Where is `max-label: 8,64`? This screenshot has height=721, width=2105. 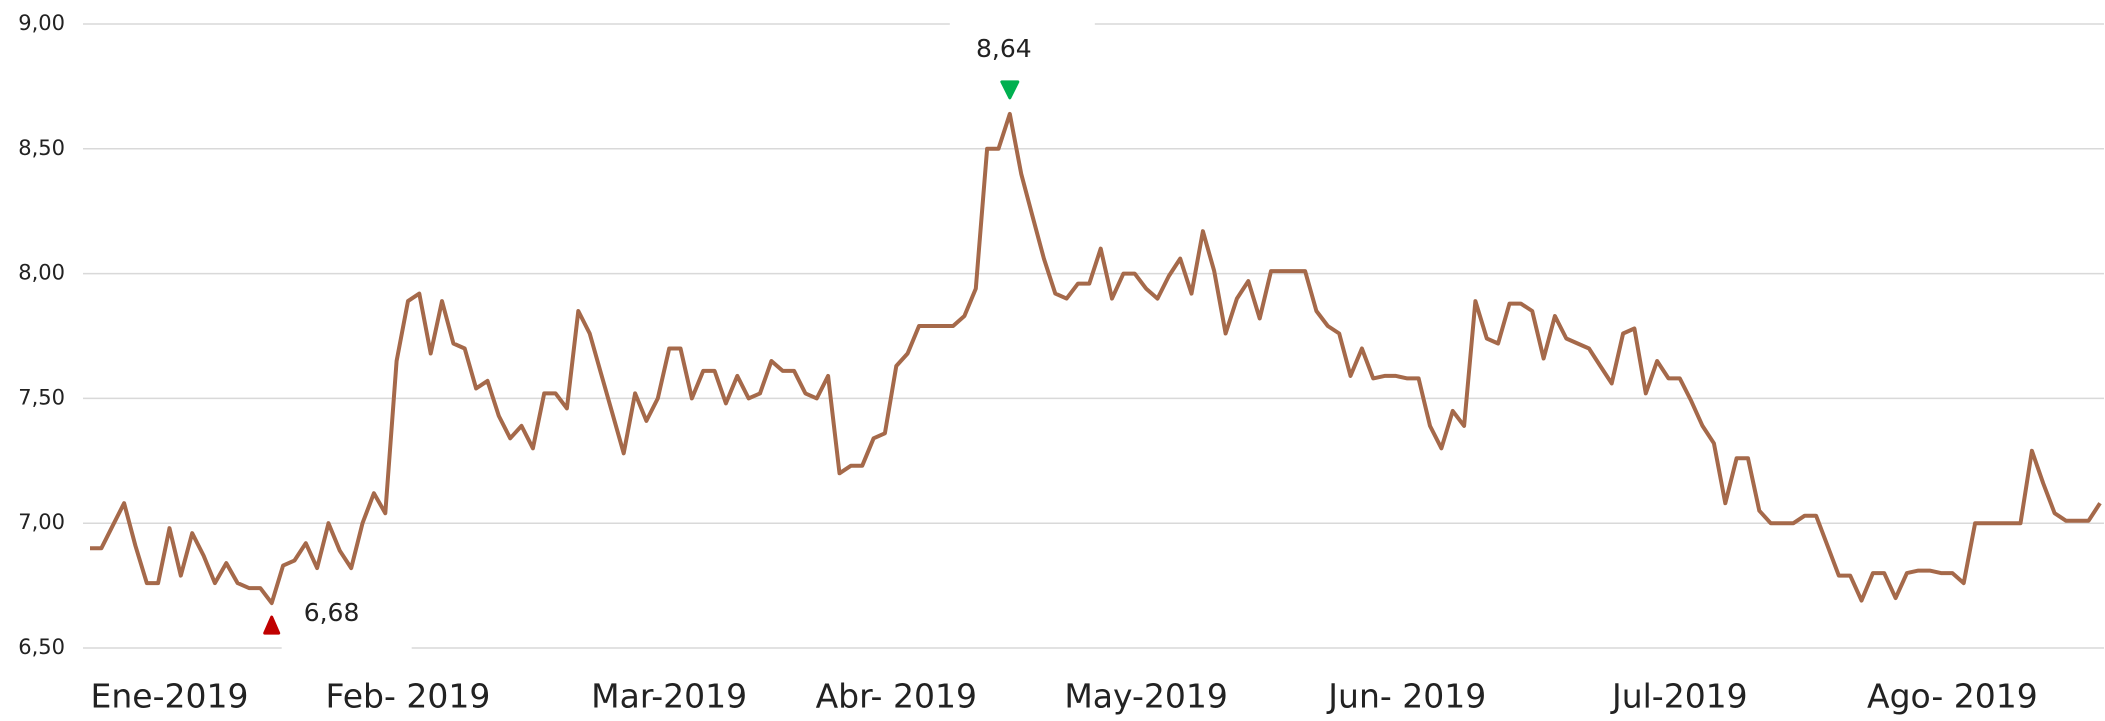 max-label: 8,64 is located at coordinates (1004, 48).